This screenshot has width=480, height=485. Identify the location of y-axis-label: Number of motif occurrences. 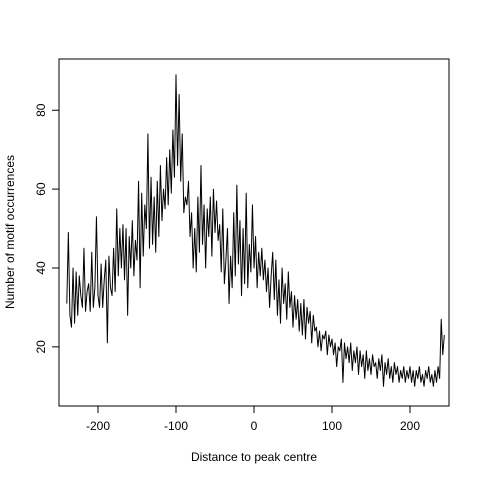
(10, 232).